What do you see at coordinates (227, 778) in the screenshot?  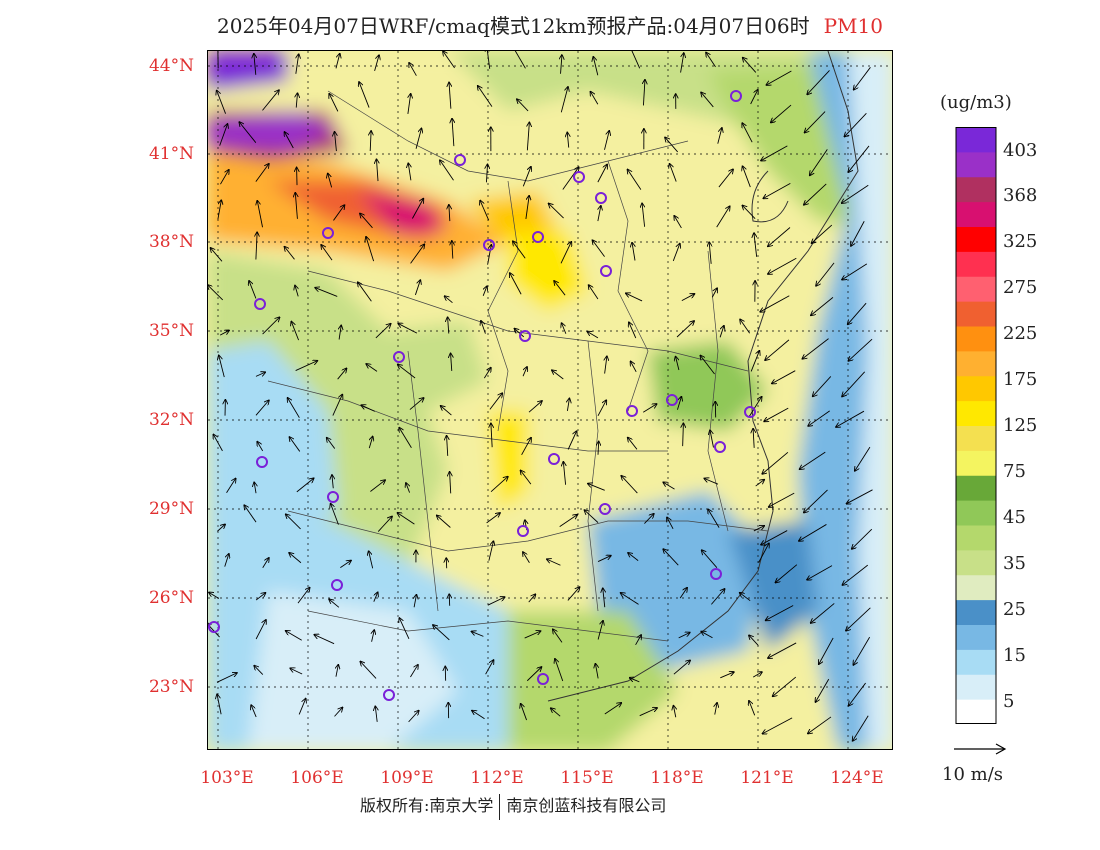 I see `lon-label-103: 103°E` at bounding box center [227, 778].